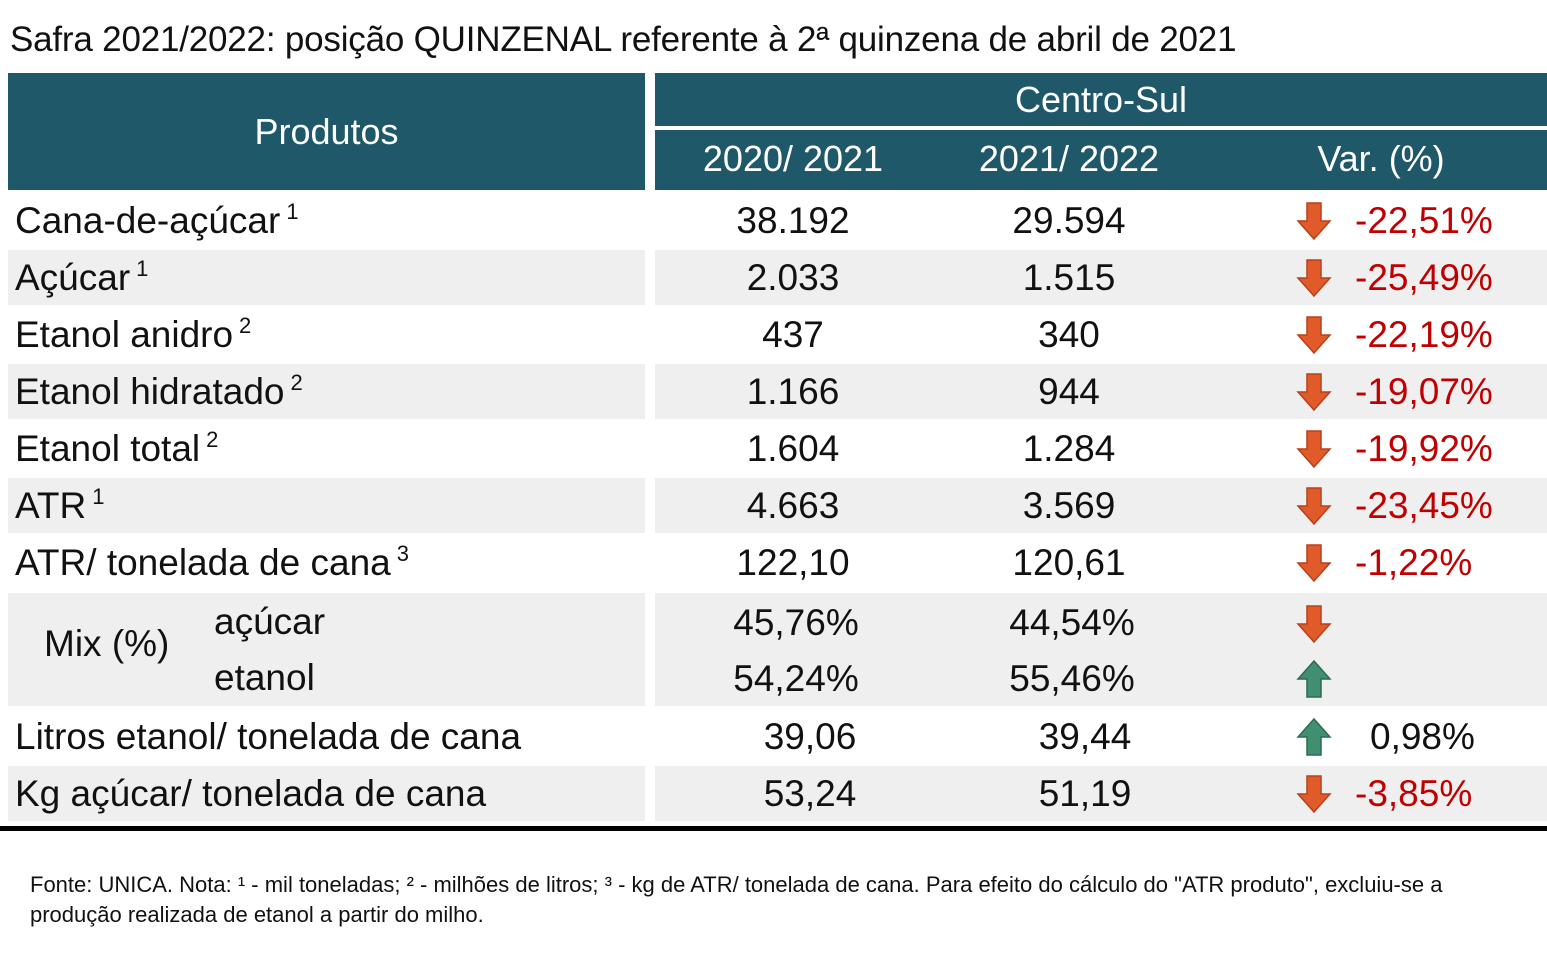  I want to click on variation-value: -19,92%, so click(1424, 448).